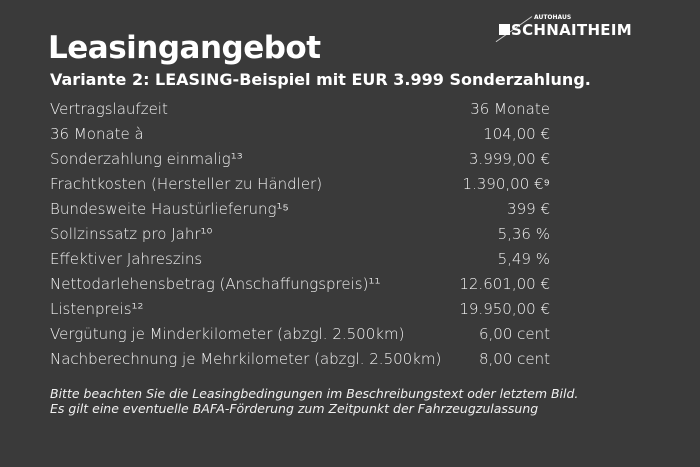 The height and width of the screenshot is (467, 700). What do you see at coordinates (97, 308) in the screenshot?
I see `row-label: Listenpreis¹²` at bounding box center [97, 308].